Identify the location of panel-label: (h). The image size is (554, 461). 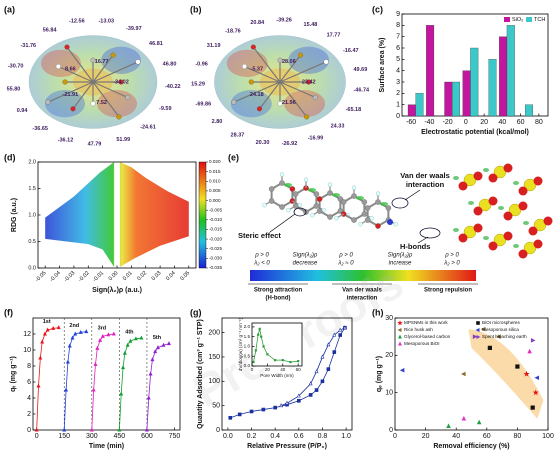
(378, 312).